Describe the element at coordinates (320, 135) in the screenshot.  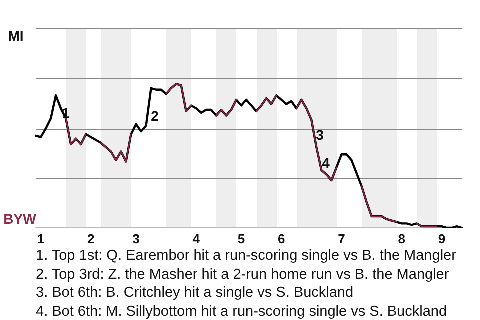
I see `annotation: 3` at that location.